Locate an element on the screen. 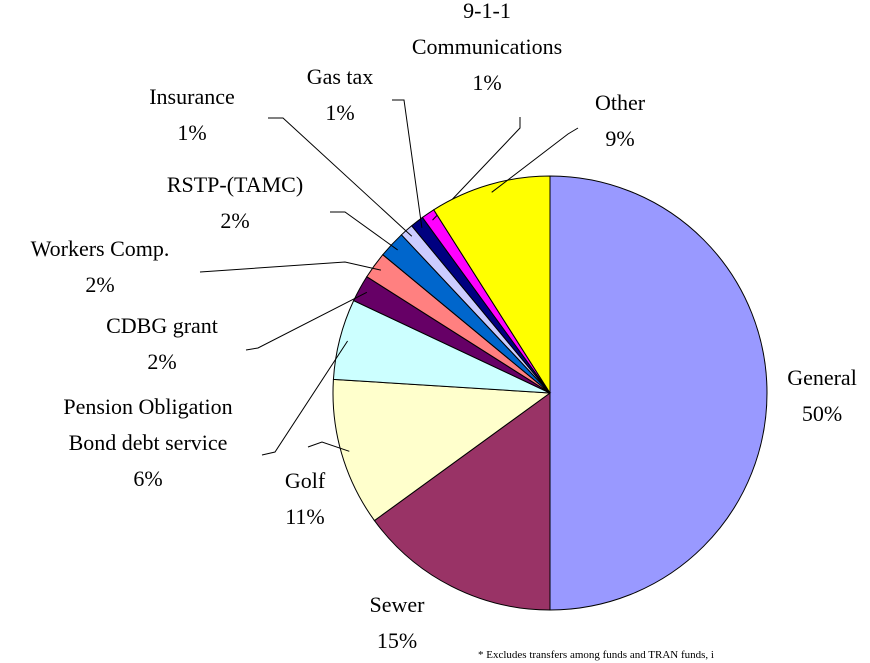  slice-value-label: 11% is located at coordinates (305, 516).